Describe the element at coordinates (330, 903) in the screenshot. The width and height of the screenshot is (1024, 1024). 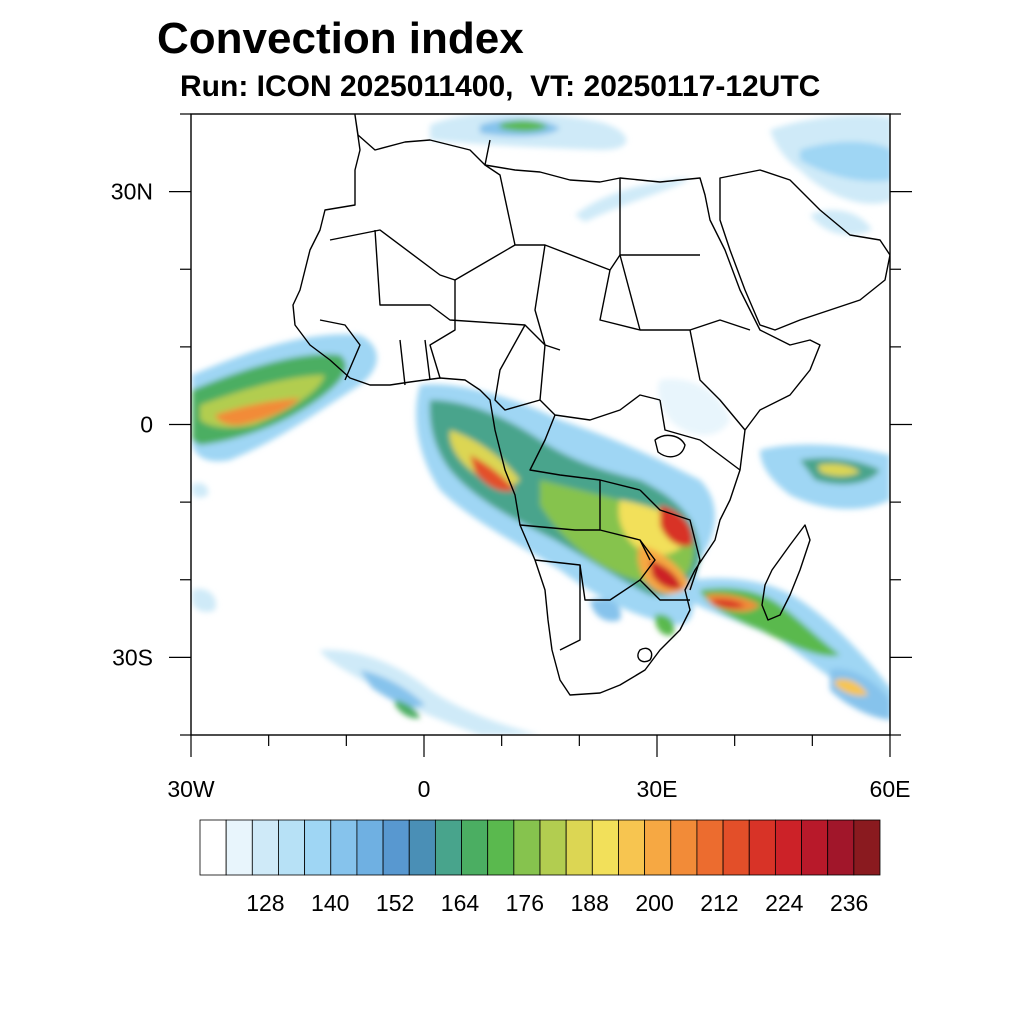
I see `colorbar-label: 140` at that location.